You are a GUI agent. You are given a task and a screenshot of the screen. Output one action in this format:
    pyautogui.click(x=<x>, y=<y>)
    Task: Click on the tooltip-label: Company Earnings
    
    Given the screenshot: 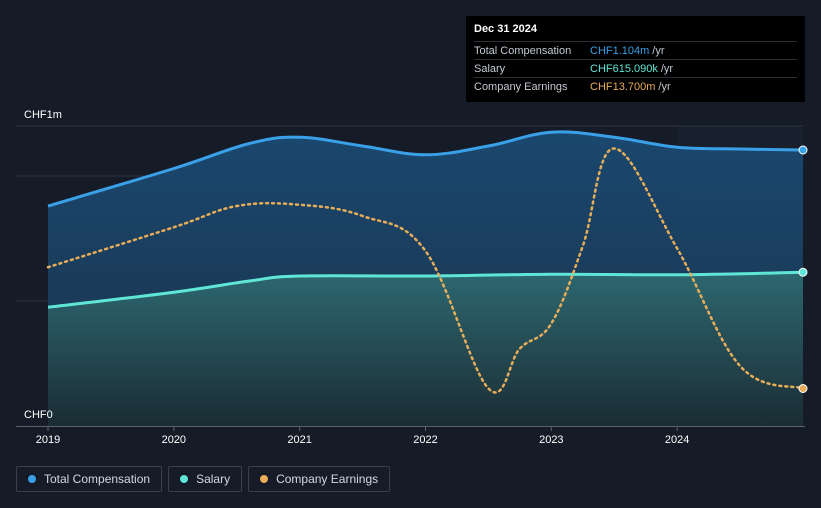 What is the action you would take?
    pyautogui.click(x=521, y=86)
    